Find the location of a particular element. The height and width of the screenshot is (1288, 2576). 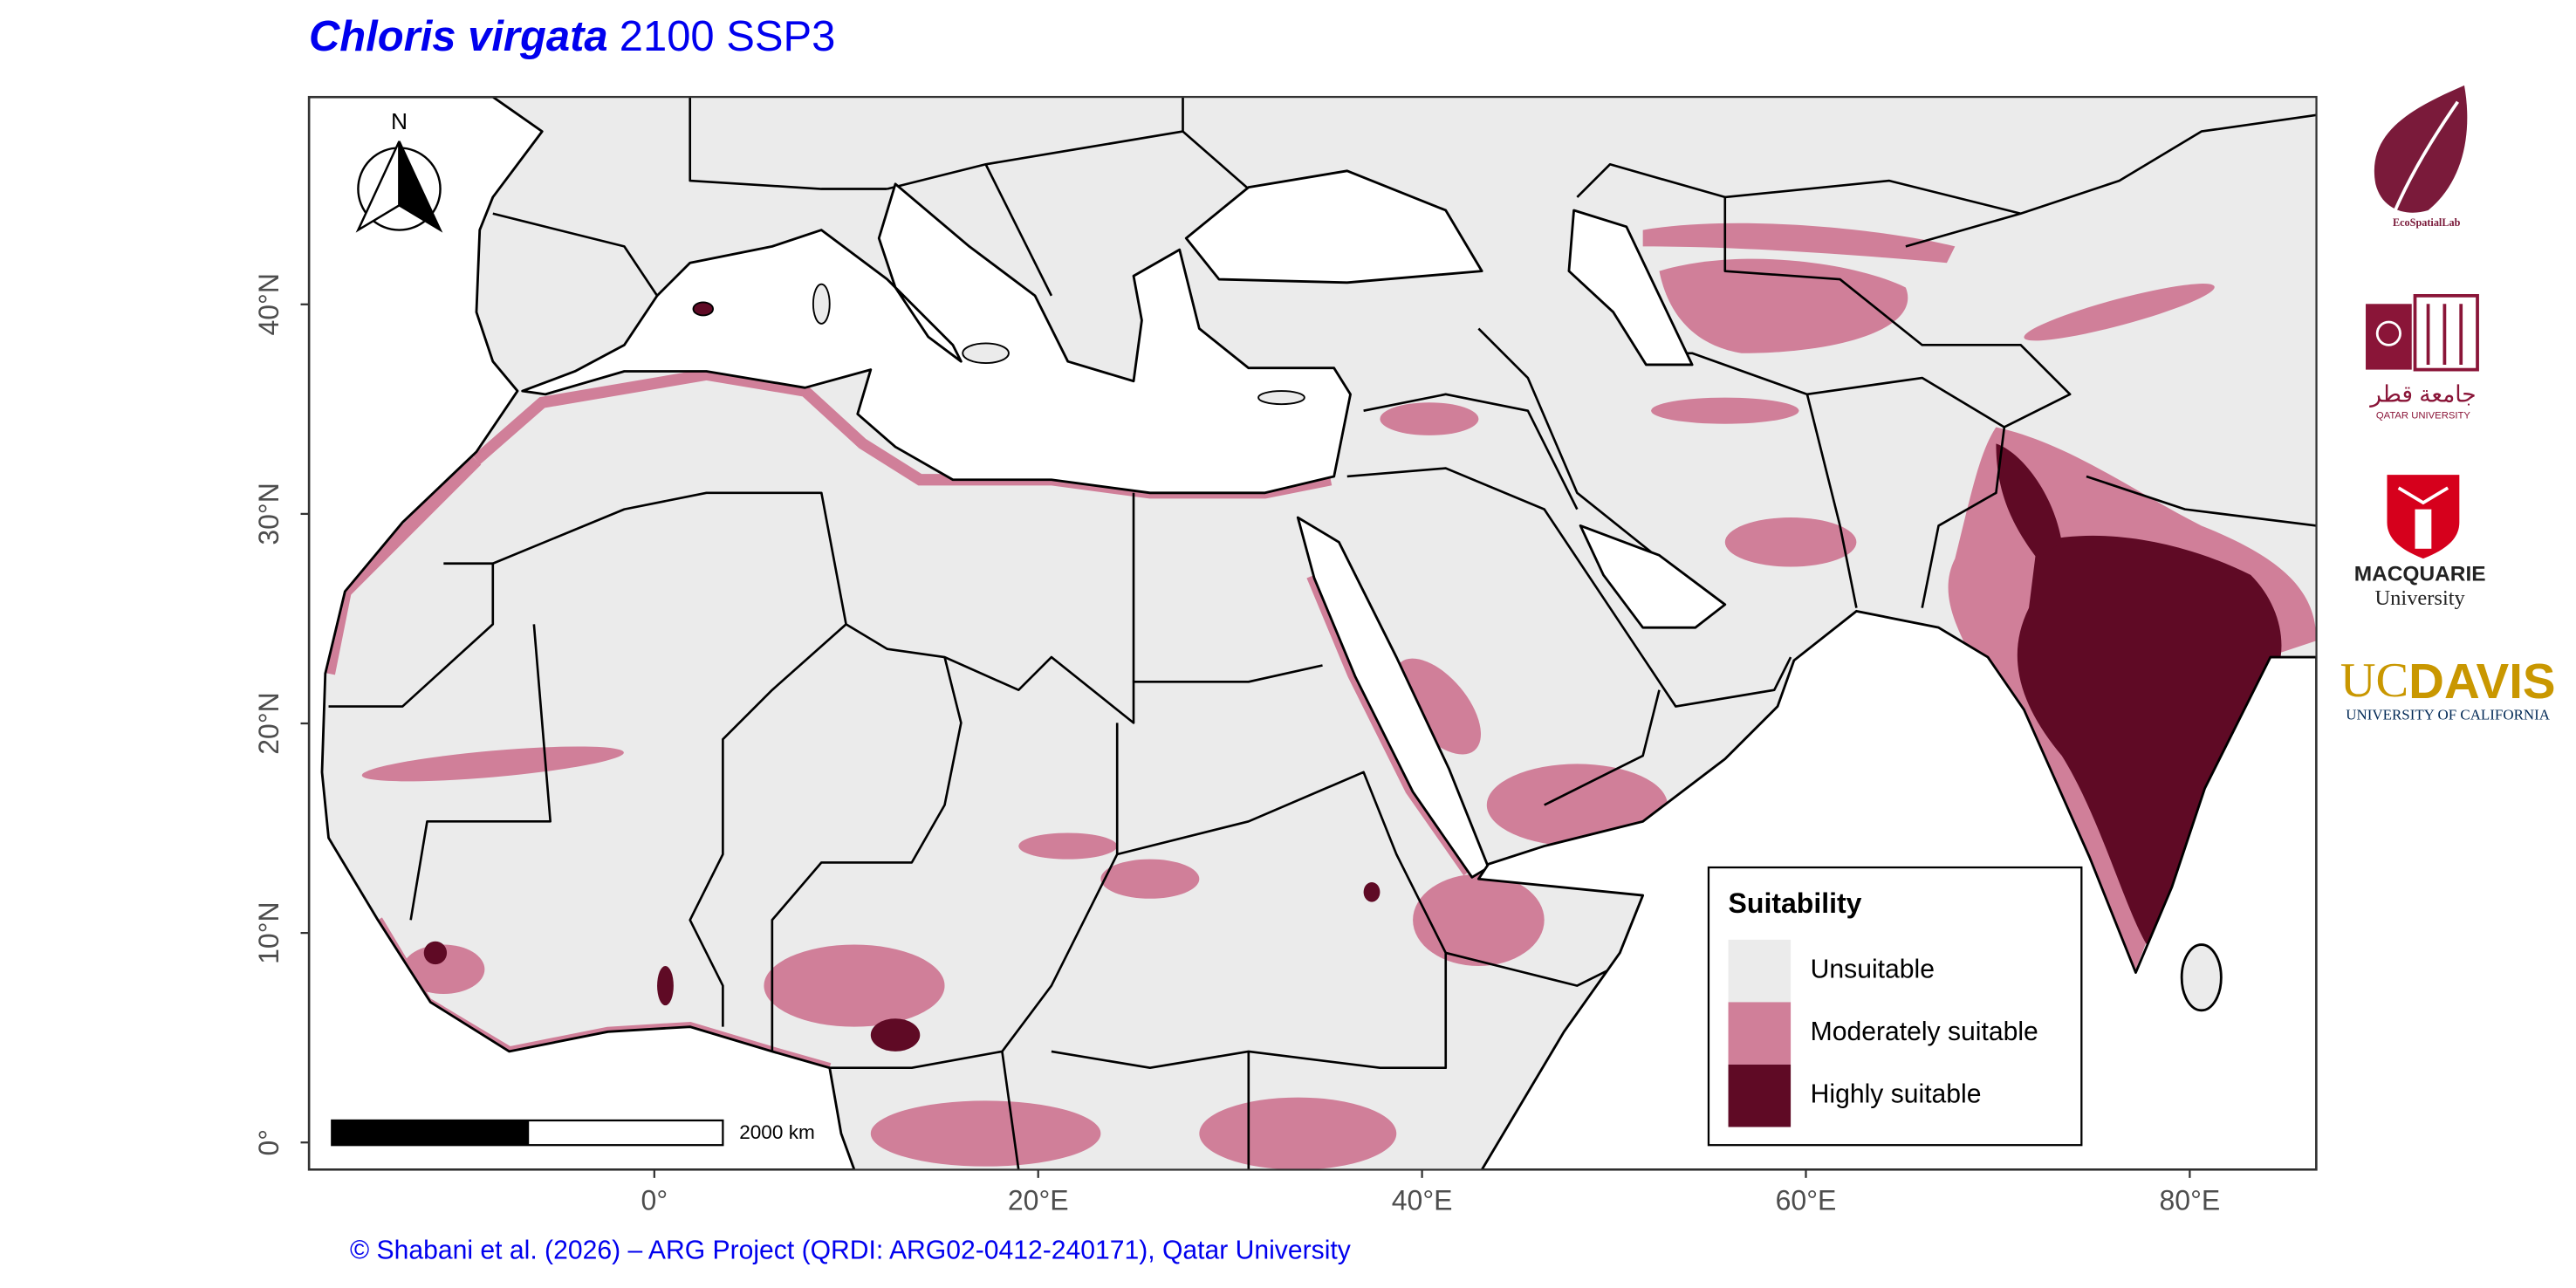

scale-bar: 2000 km is located at coordinates (573, 1133).